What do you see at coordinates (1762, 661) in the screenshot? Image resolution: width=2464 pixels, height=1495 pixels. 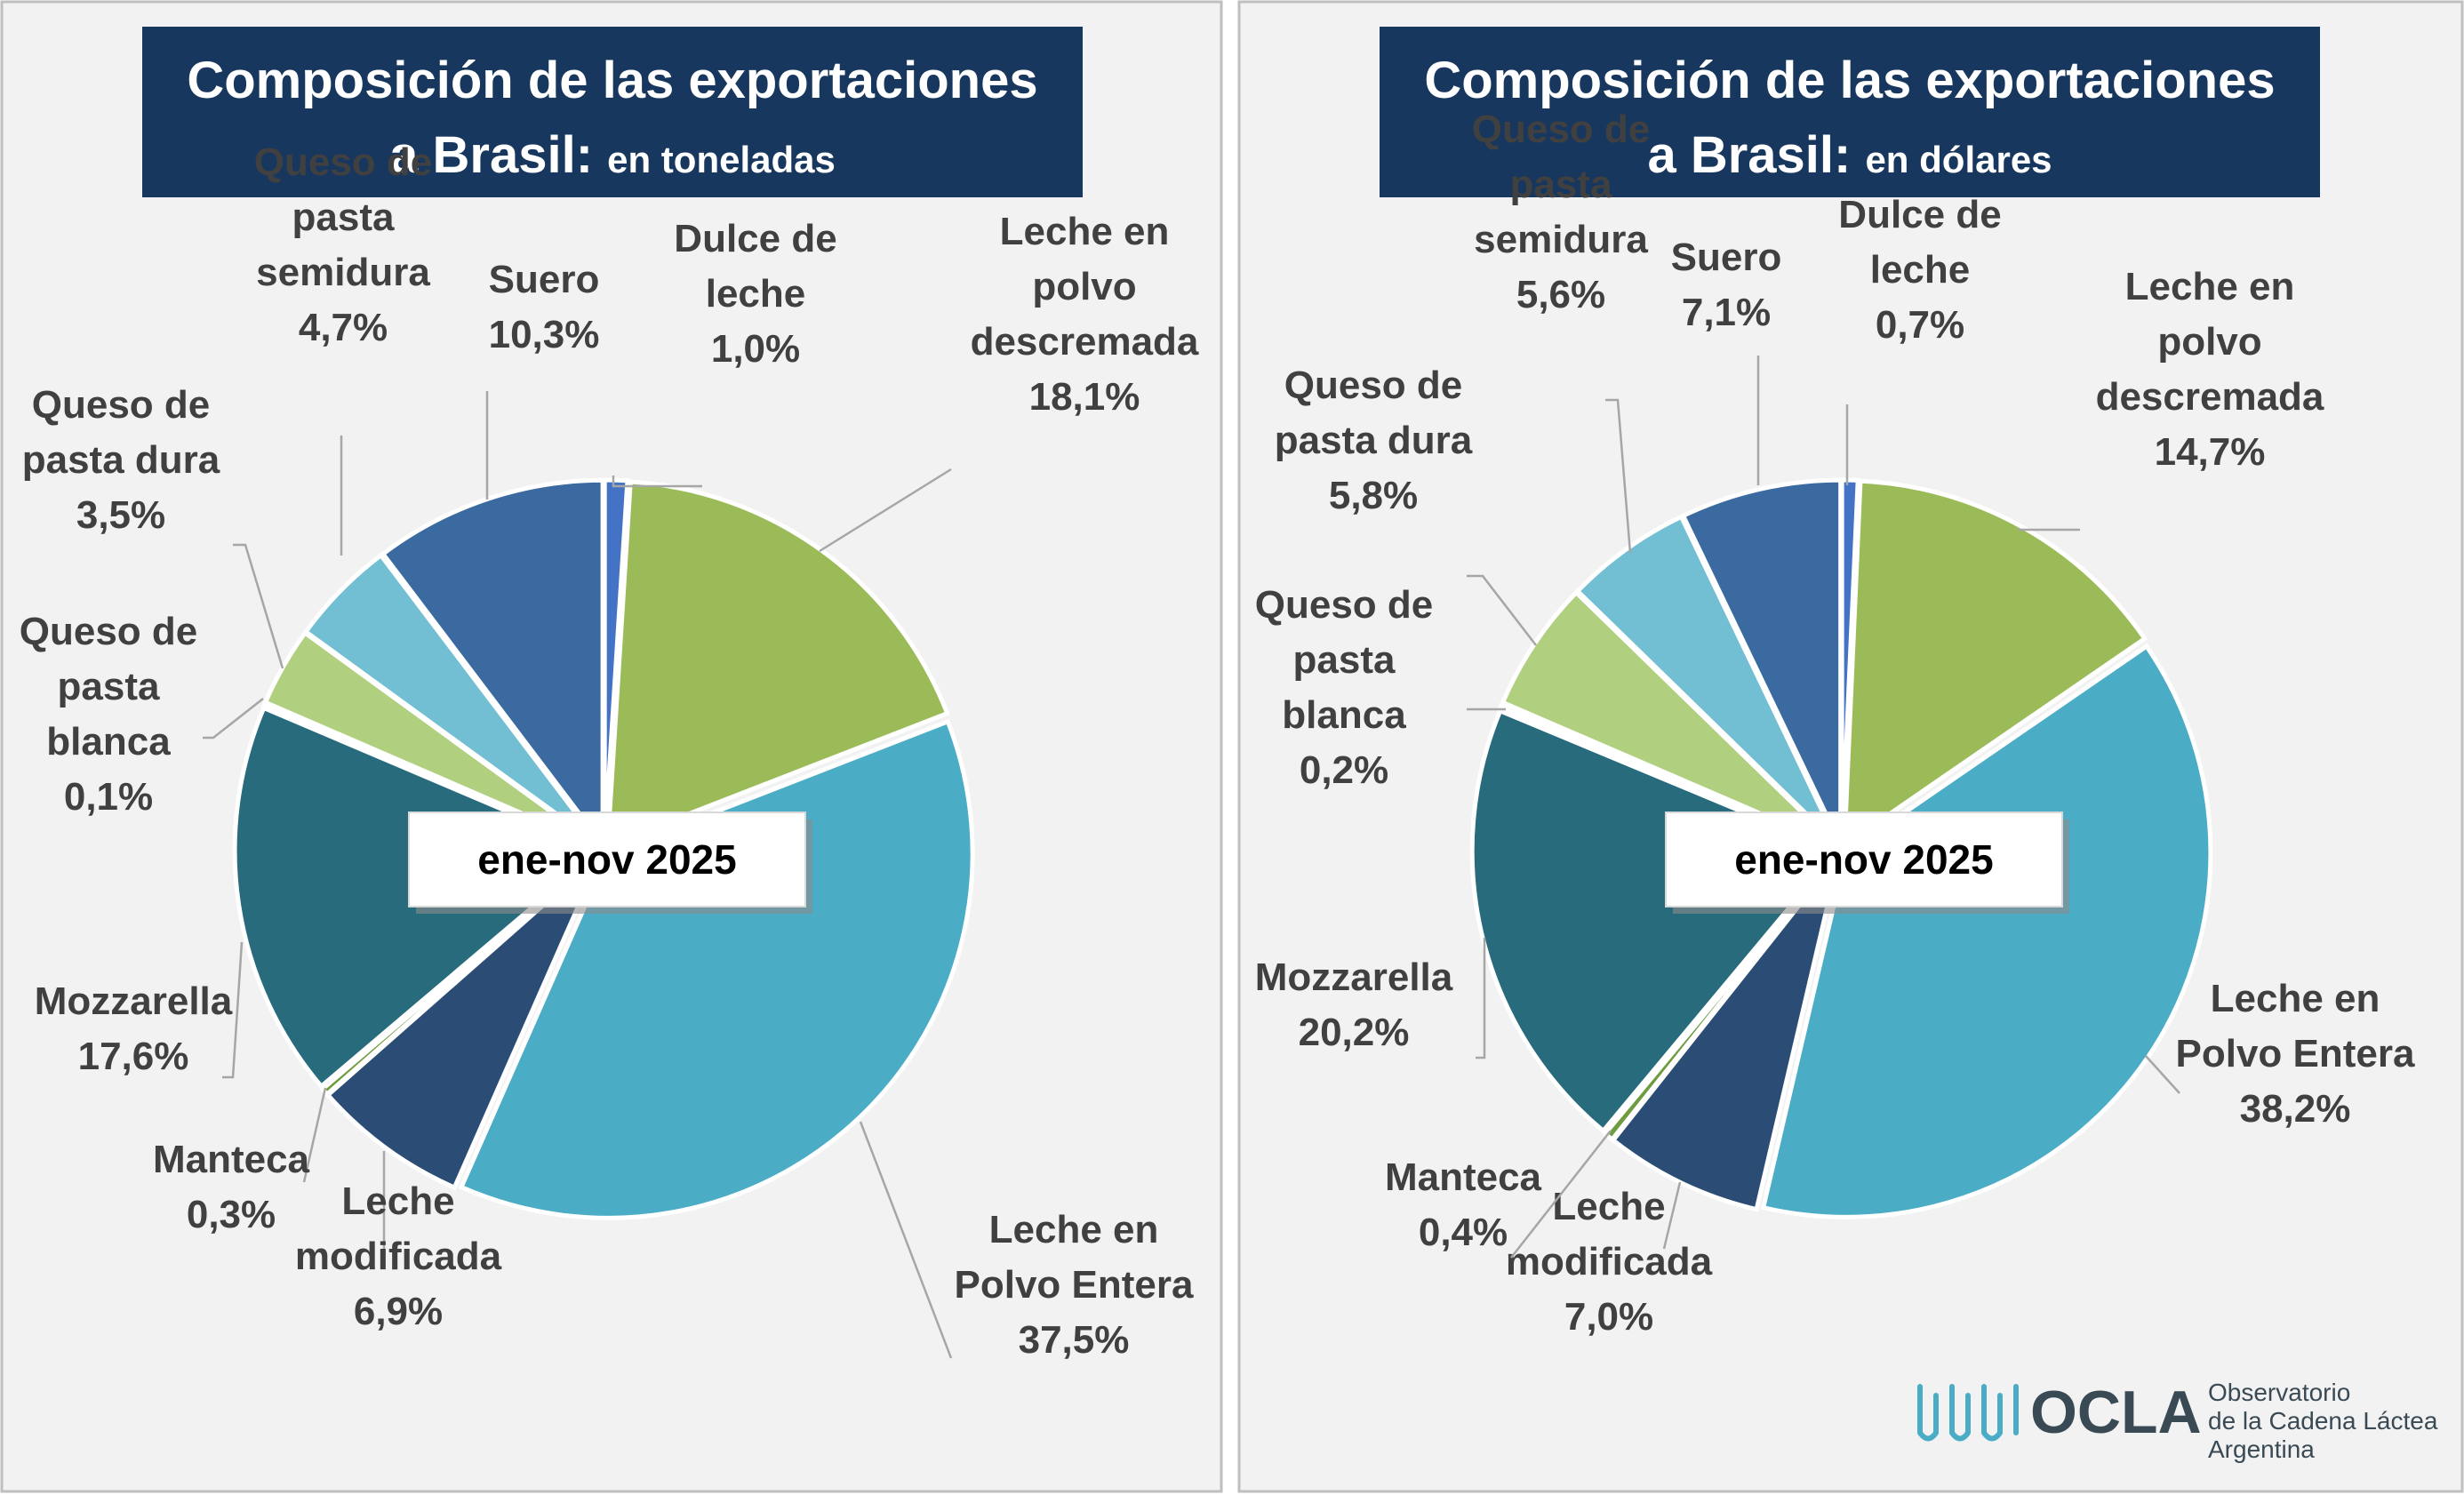 I see `pie-slice-suero` at bounding box center [1762, 661].